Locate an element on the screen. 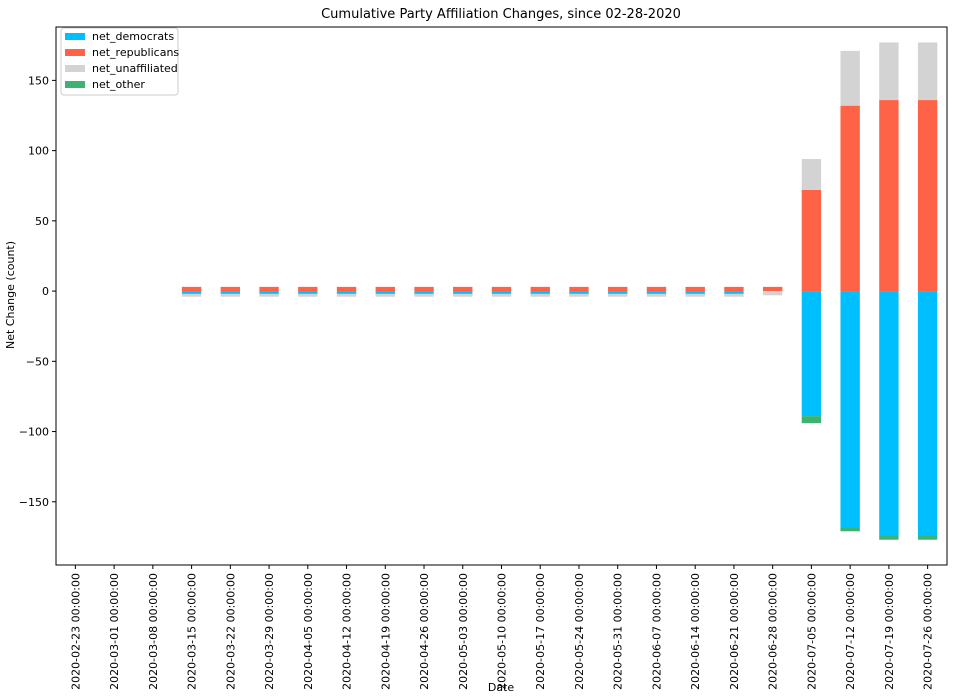 This screenshot has height=700, width=955. x-tick-label: 2020-05-03 00:00:00 is located at coordinates (463, 631).